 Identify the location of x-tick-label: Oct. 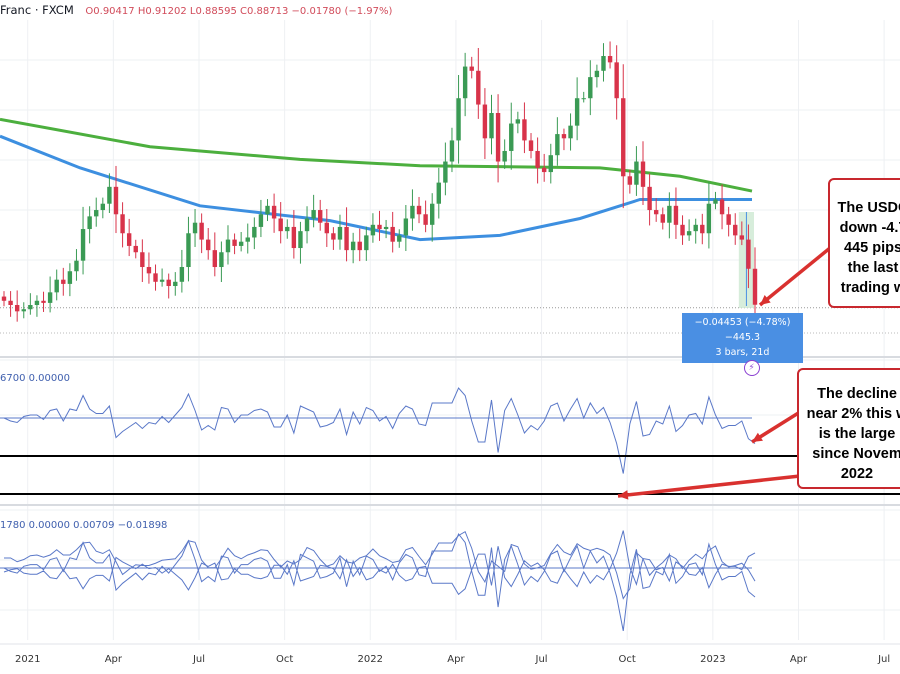
(627, 659).